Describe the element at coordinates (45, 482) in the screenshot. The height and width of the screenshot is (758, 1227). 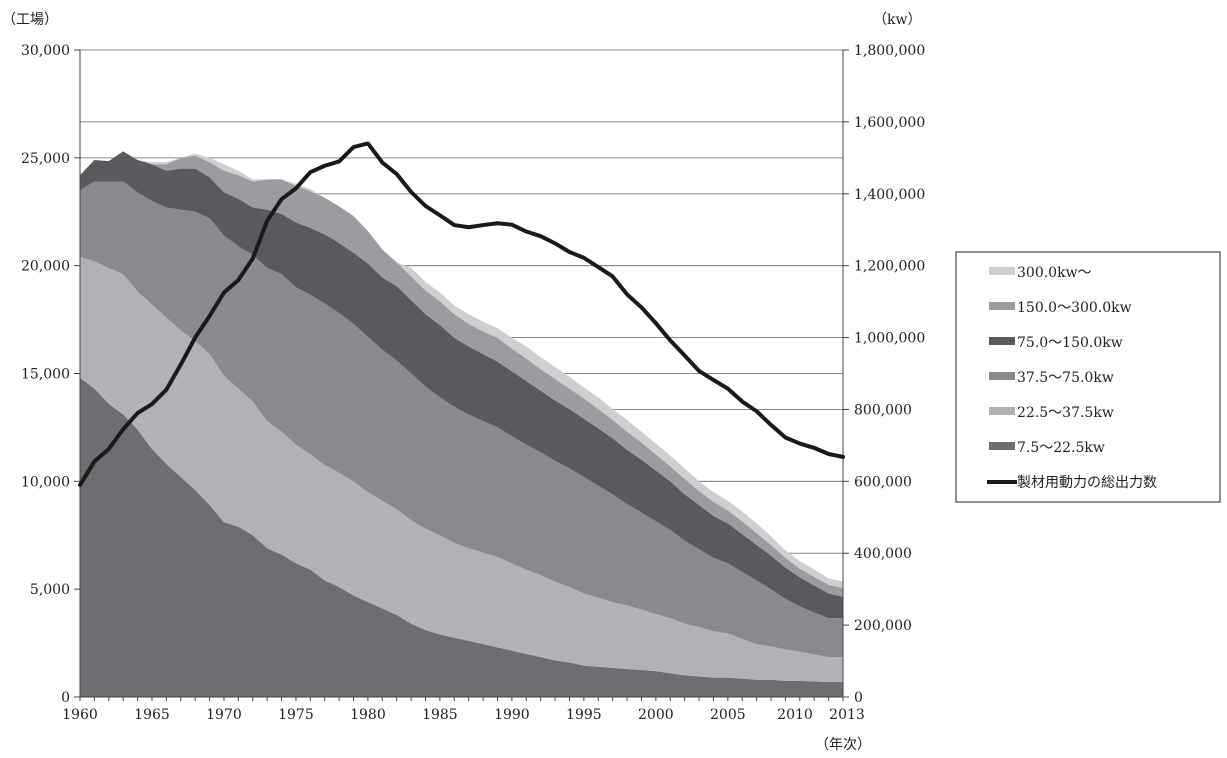
I see `y-left-tick-label: 10,000` at that location.